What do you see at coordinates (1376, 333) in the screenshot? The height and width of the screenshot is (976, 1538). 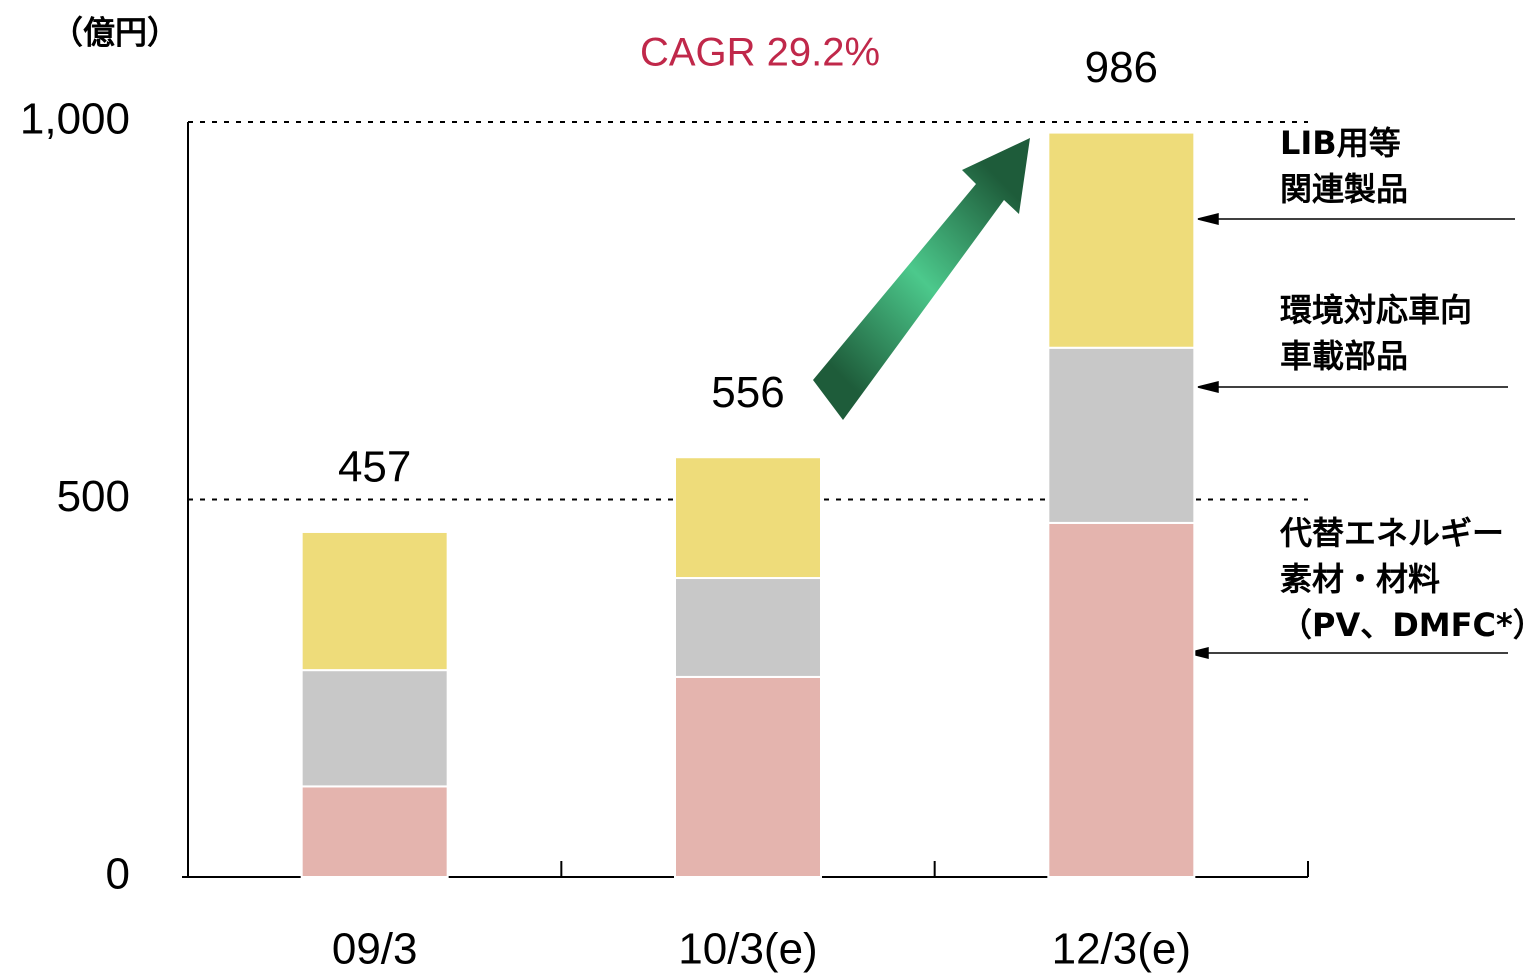 I see `legend-label: 環境対応車向 車載部品` at bounding box center [1376, 333].